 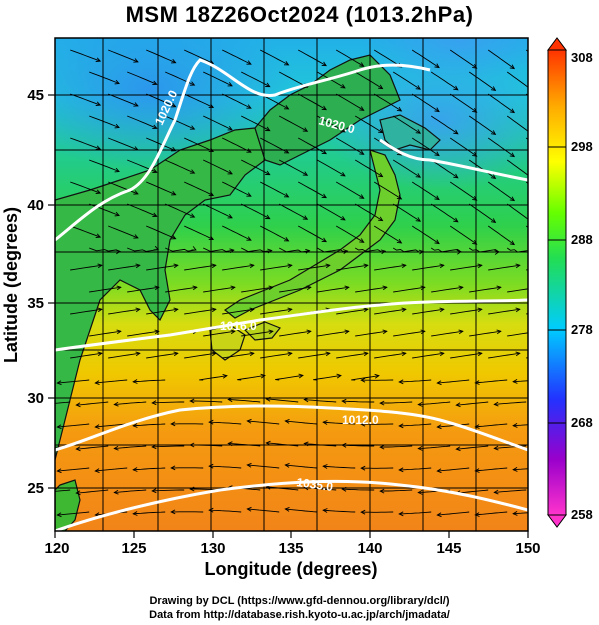 What do you see at coordinates (11, 285) in the screenshot?
I see `y-axis-title: Latitude (degrees)` at bounding box center [11, 285].